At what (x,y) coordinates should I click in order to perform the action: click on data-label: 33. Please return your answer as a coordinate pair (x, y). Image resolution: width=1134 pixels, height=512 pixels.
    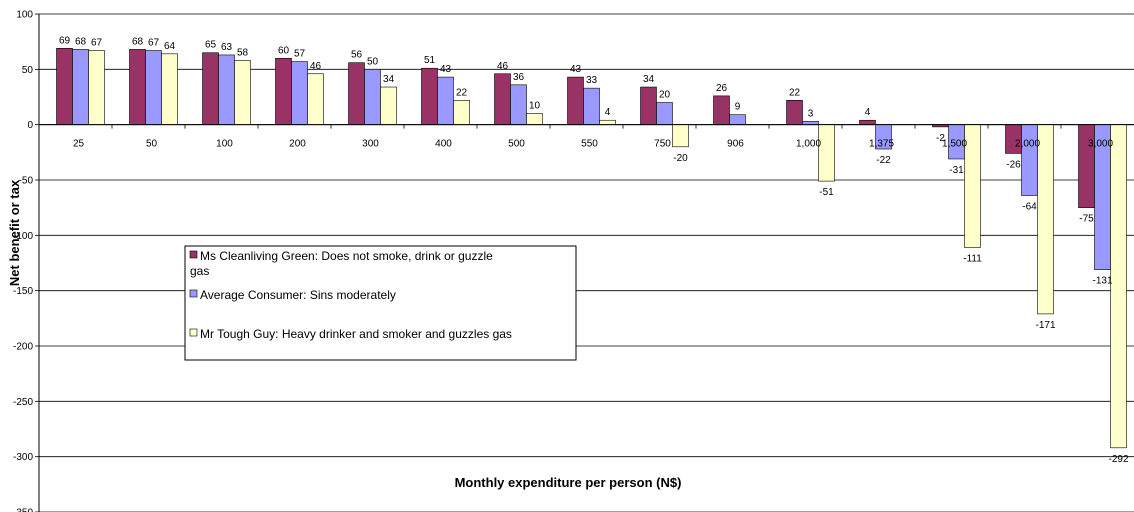
    Looking at the image, I should click on (592, 80).